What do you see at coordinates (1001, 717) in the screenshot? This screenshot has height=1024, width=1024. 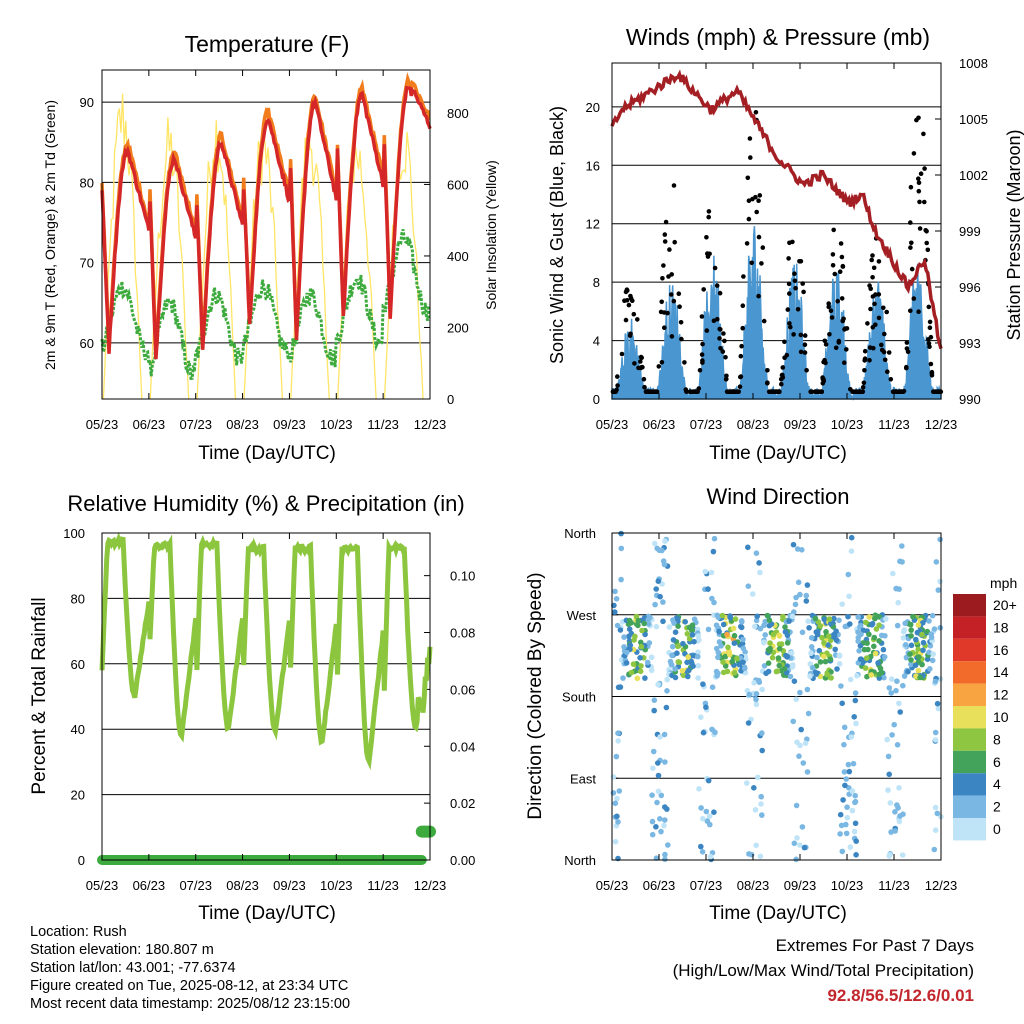 I see `legend-label: 10` at bounding box center [1001, 717].